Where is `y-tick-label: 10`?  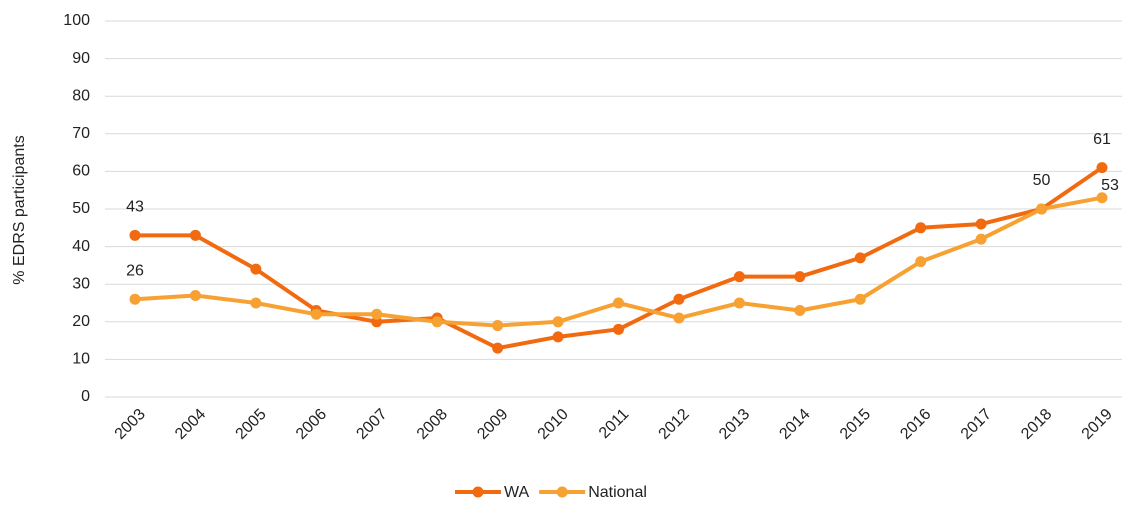
y-tick-label: 10 is located at coordinates (81, 359).